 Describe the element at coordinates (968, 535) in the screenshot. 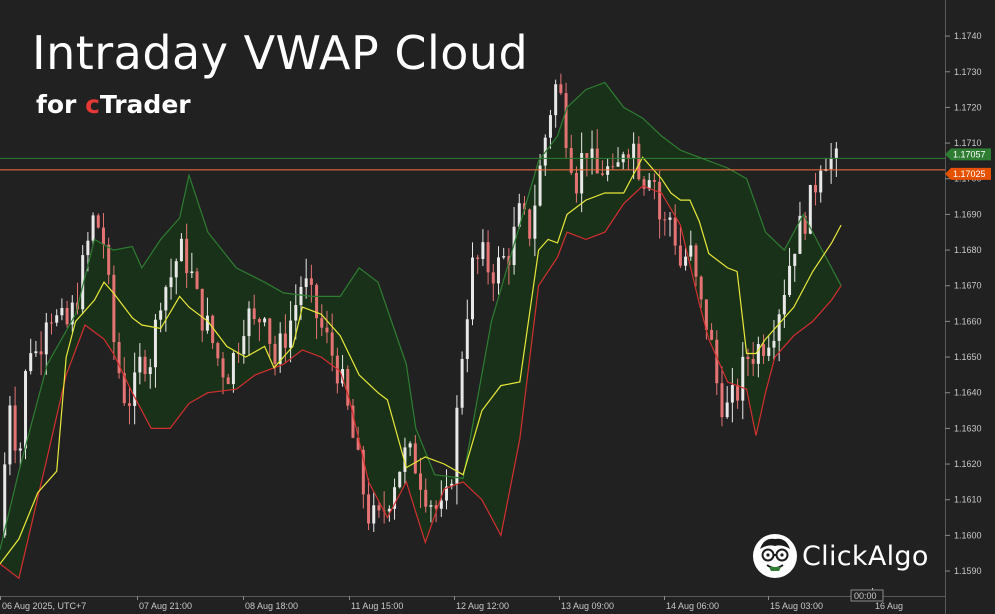

I see `price-tick-label: 1.1600` at that location.